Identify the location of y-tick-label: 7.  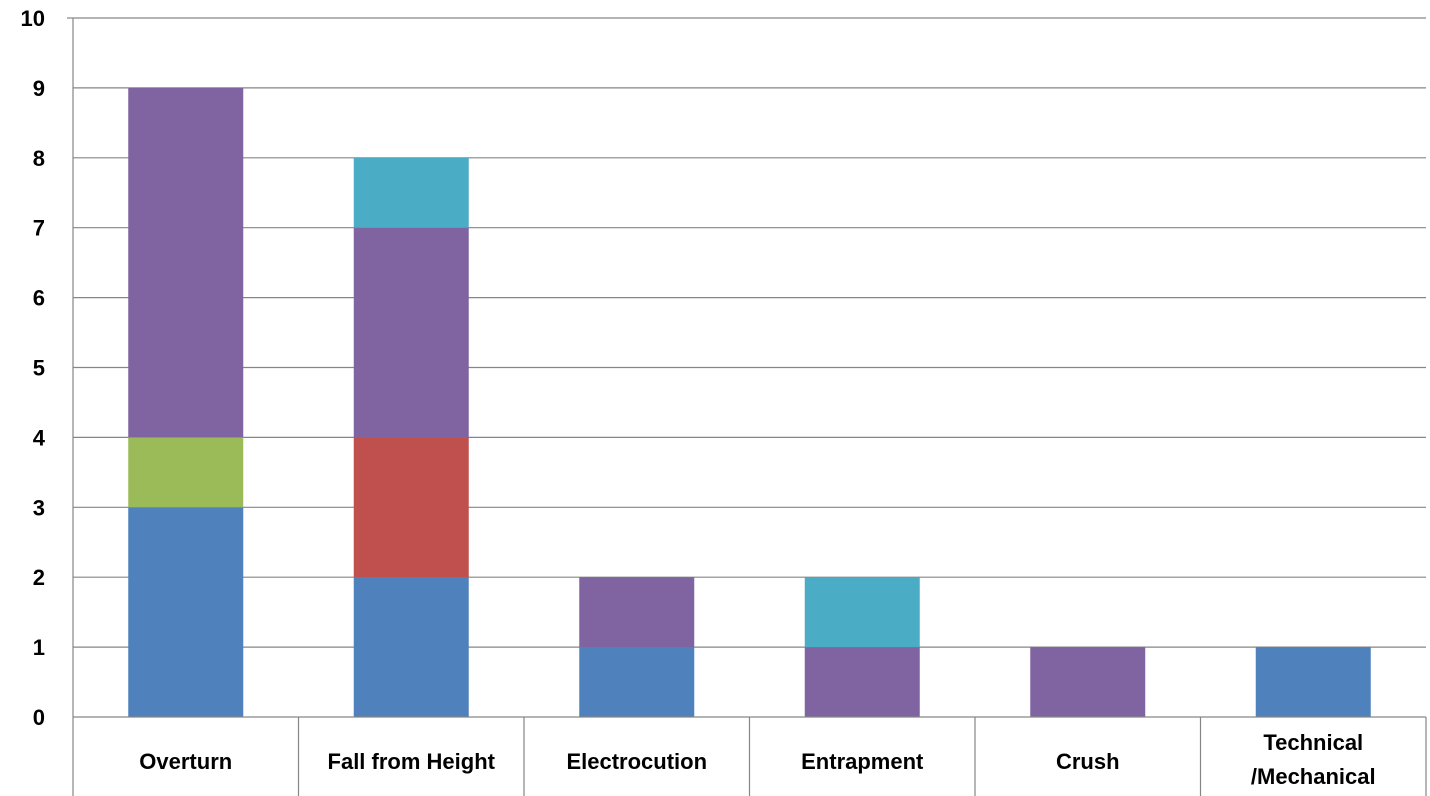
(39, 228).